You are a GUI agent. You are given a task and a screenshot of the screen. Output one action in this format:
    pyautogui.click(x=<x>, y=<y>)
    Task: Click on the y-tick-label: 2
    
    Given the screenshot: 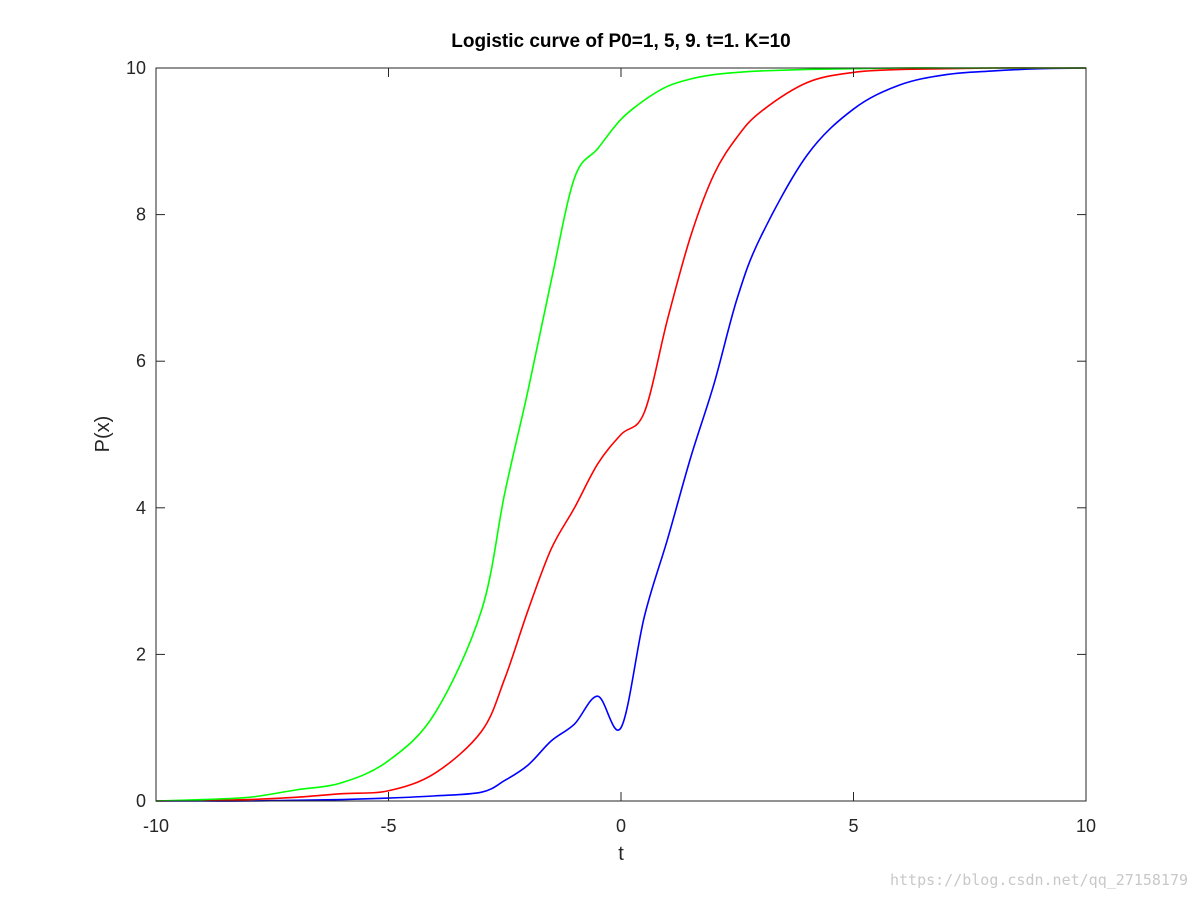 What is the action you would take?
    pyautogui.click(x=141, y=654)
    